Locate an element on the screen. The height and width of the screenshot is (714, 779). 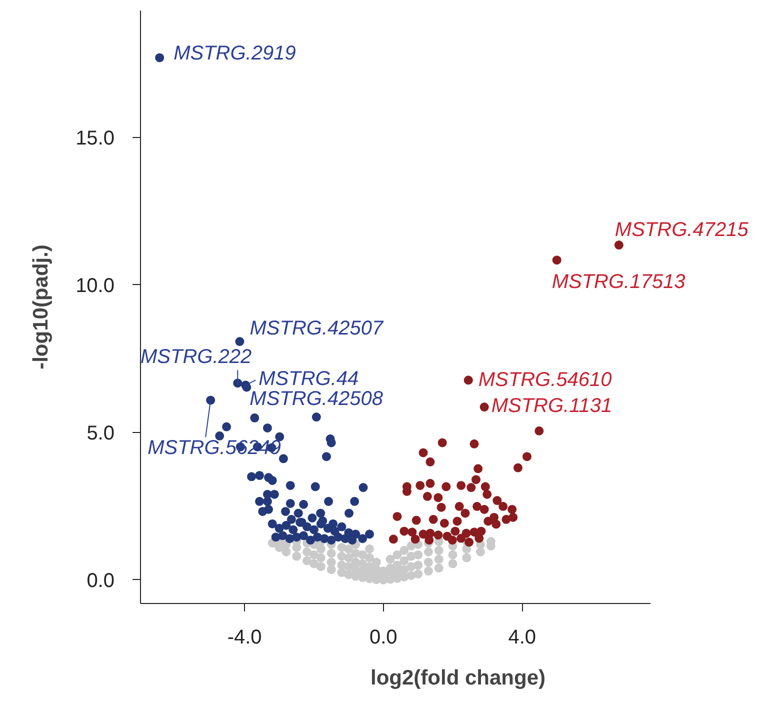
x-tick-label: 0.0 is located at coordinates (383, 637).